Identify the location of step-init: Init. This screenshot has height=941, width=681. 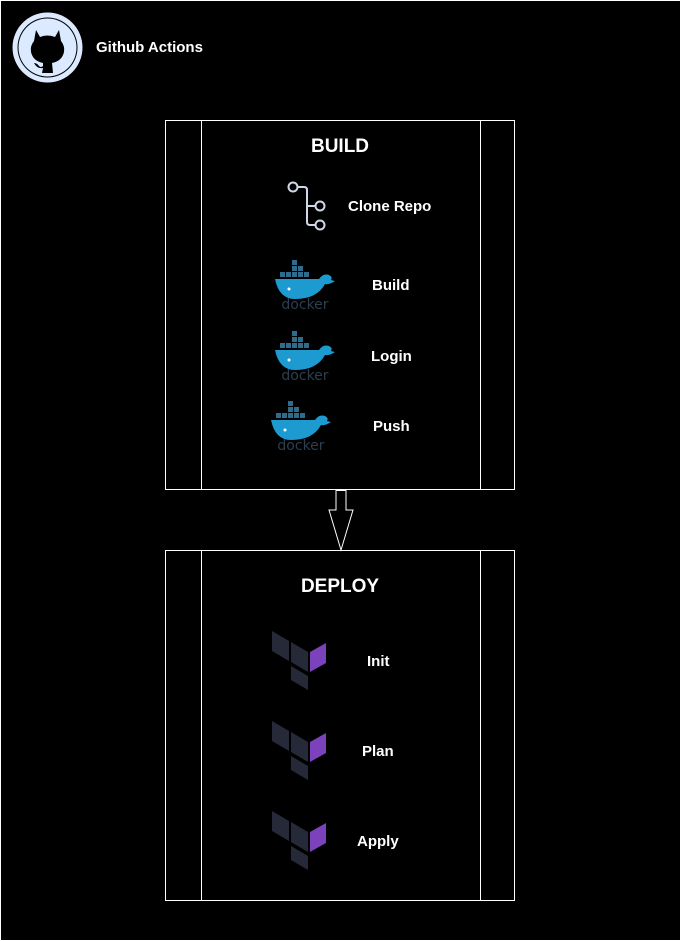
(378, 661).